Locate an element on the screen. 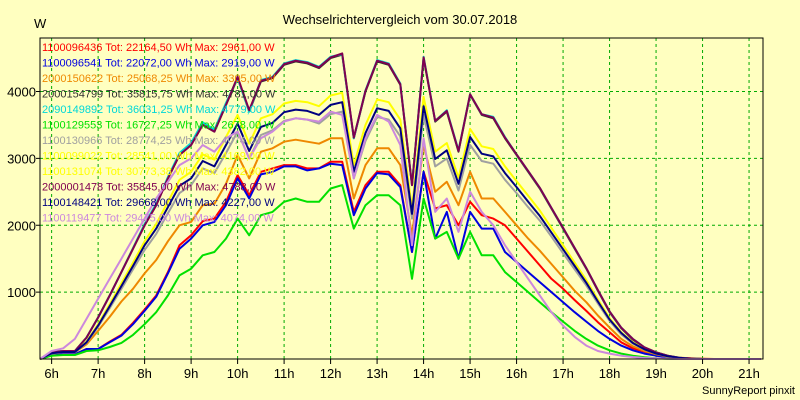 The image size is (800, 400). footer-credit: SunnyReport pinxit is located at coordinates (748, 391).